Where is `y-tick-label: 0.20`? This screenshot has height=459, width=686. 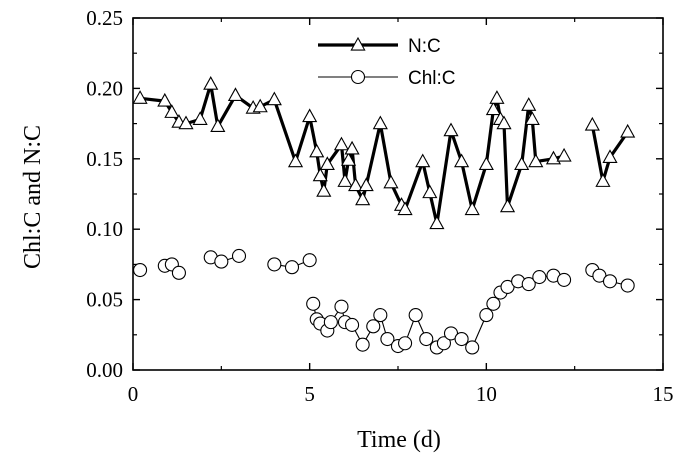
y-tick-label: 0.20 is located at coordinates (104, 88).